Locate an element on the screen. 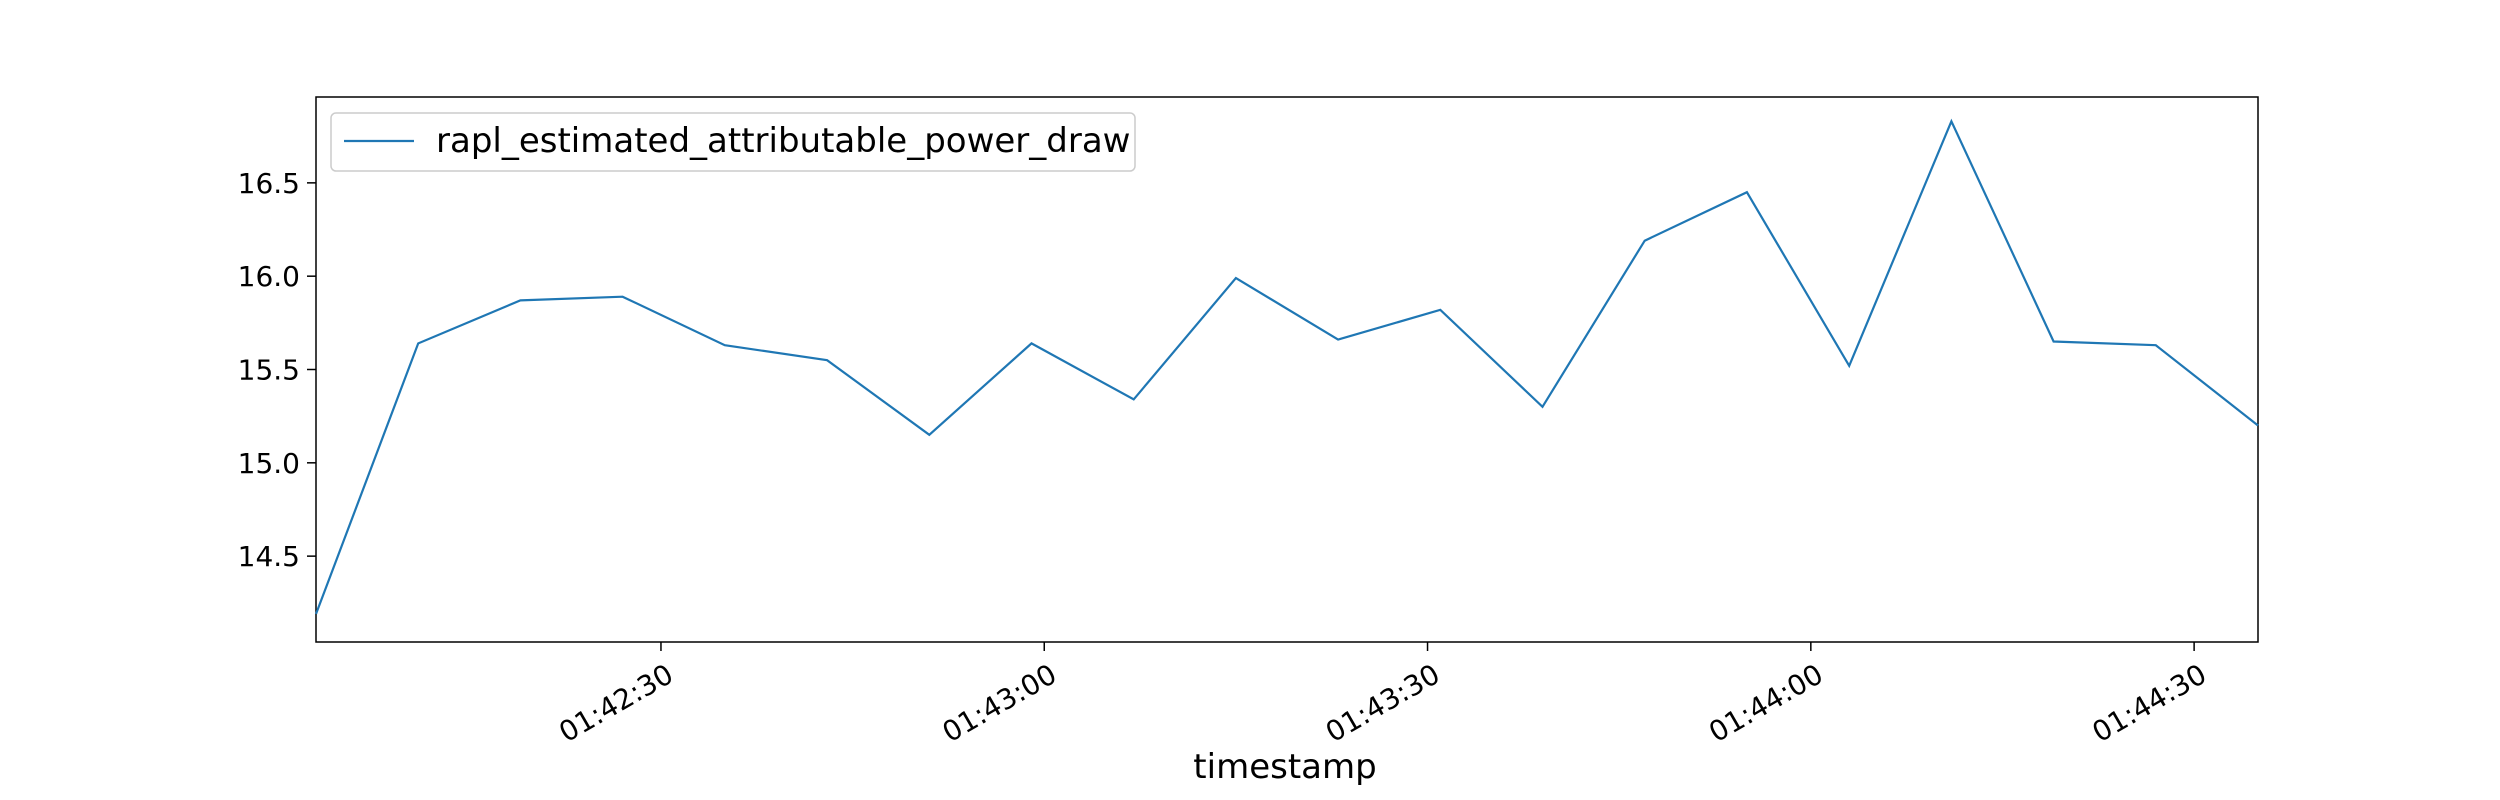 This screenshot has width=2500, height=800. y-tick-label: 15.0 is located at coordinates (269, 463).